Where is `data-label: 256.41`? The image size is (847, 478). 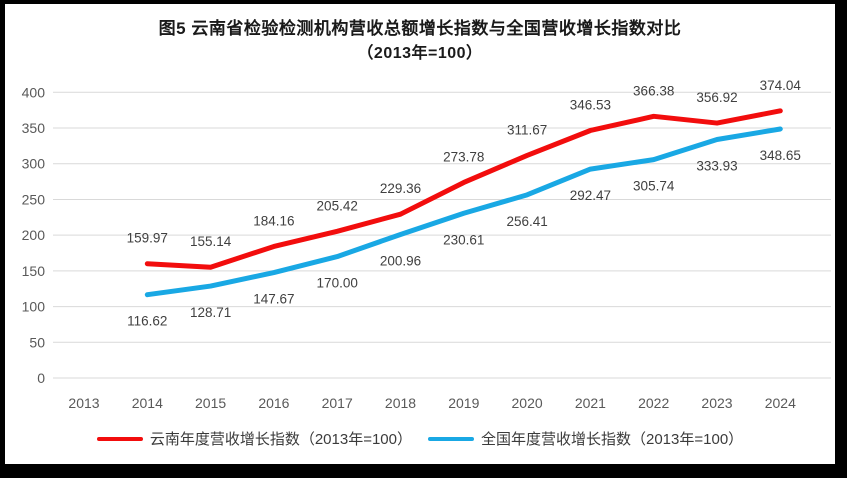 data-label: 256.41 is located at coordinates (526, 221).